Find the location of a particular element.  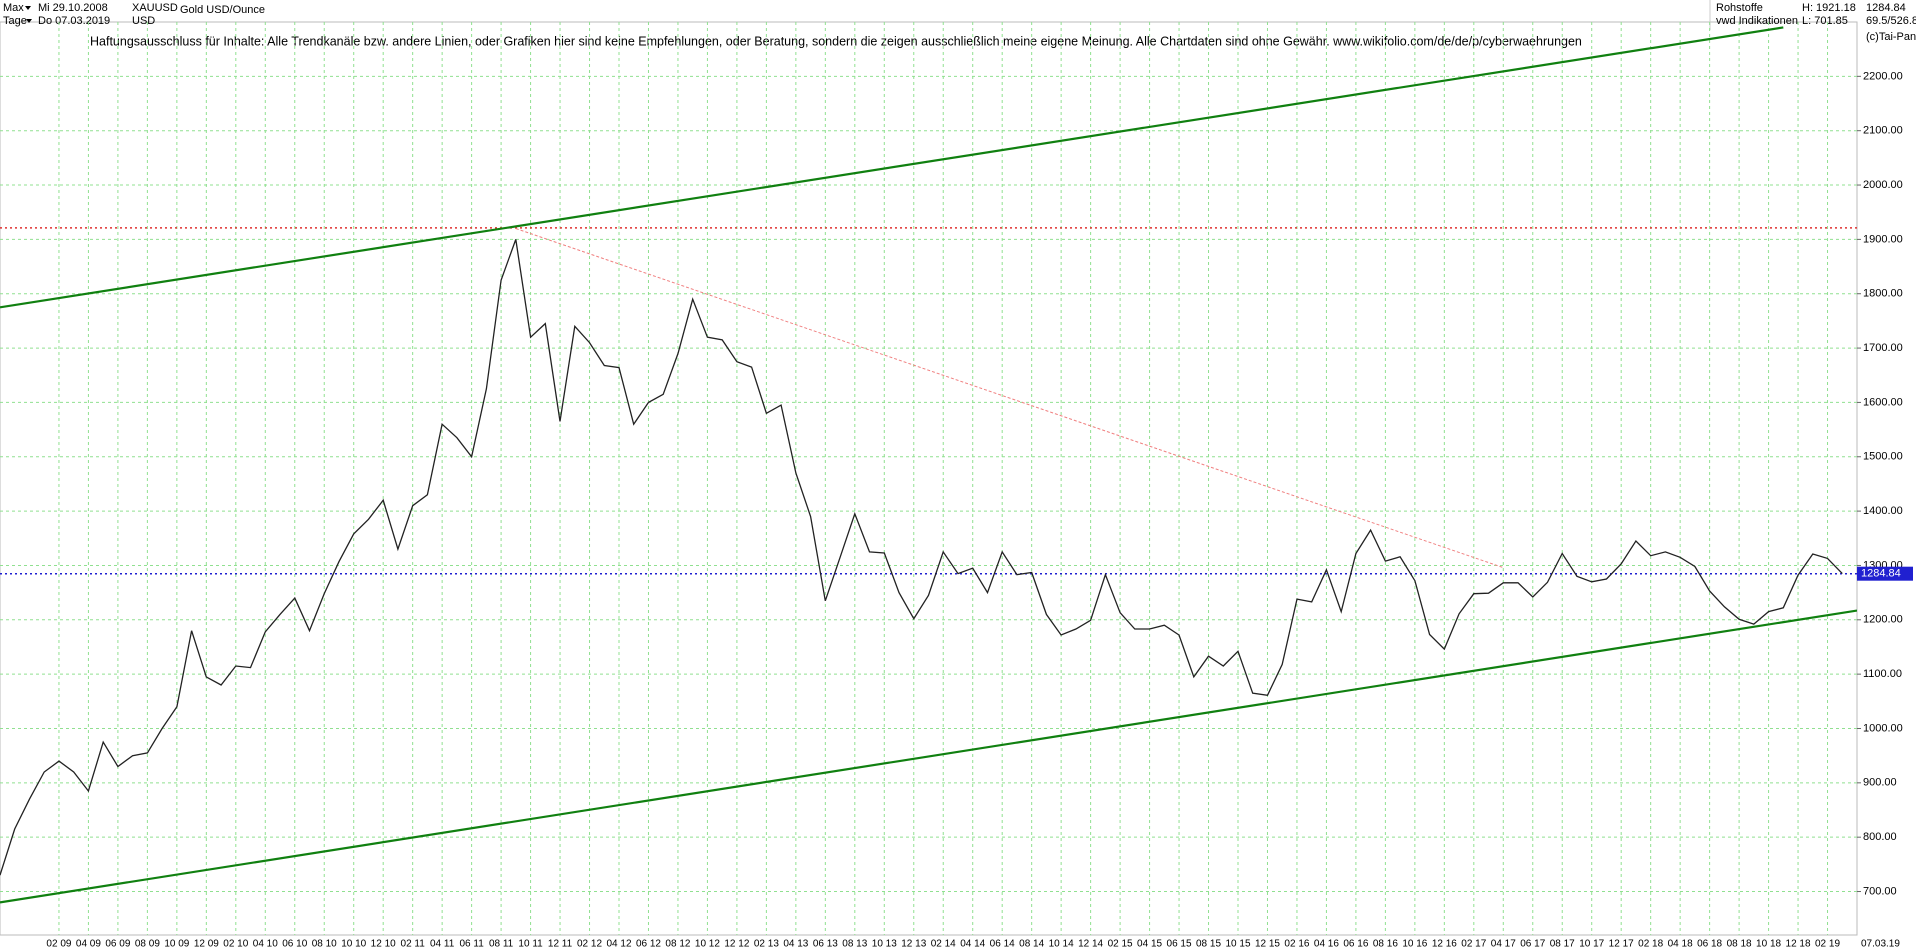

x-tick-label: 04 18 is located at coordinates (1680, 944).